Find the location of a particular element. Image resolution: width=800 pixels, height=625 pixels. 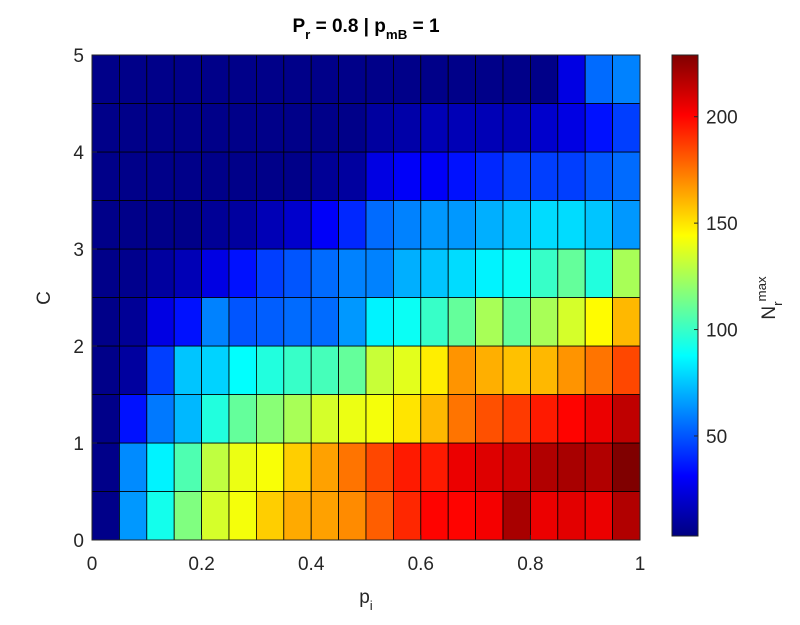

chart-title: Pr = 0.8 | pmB = 1 is located at coordinates (366, 29).